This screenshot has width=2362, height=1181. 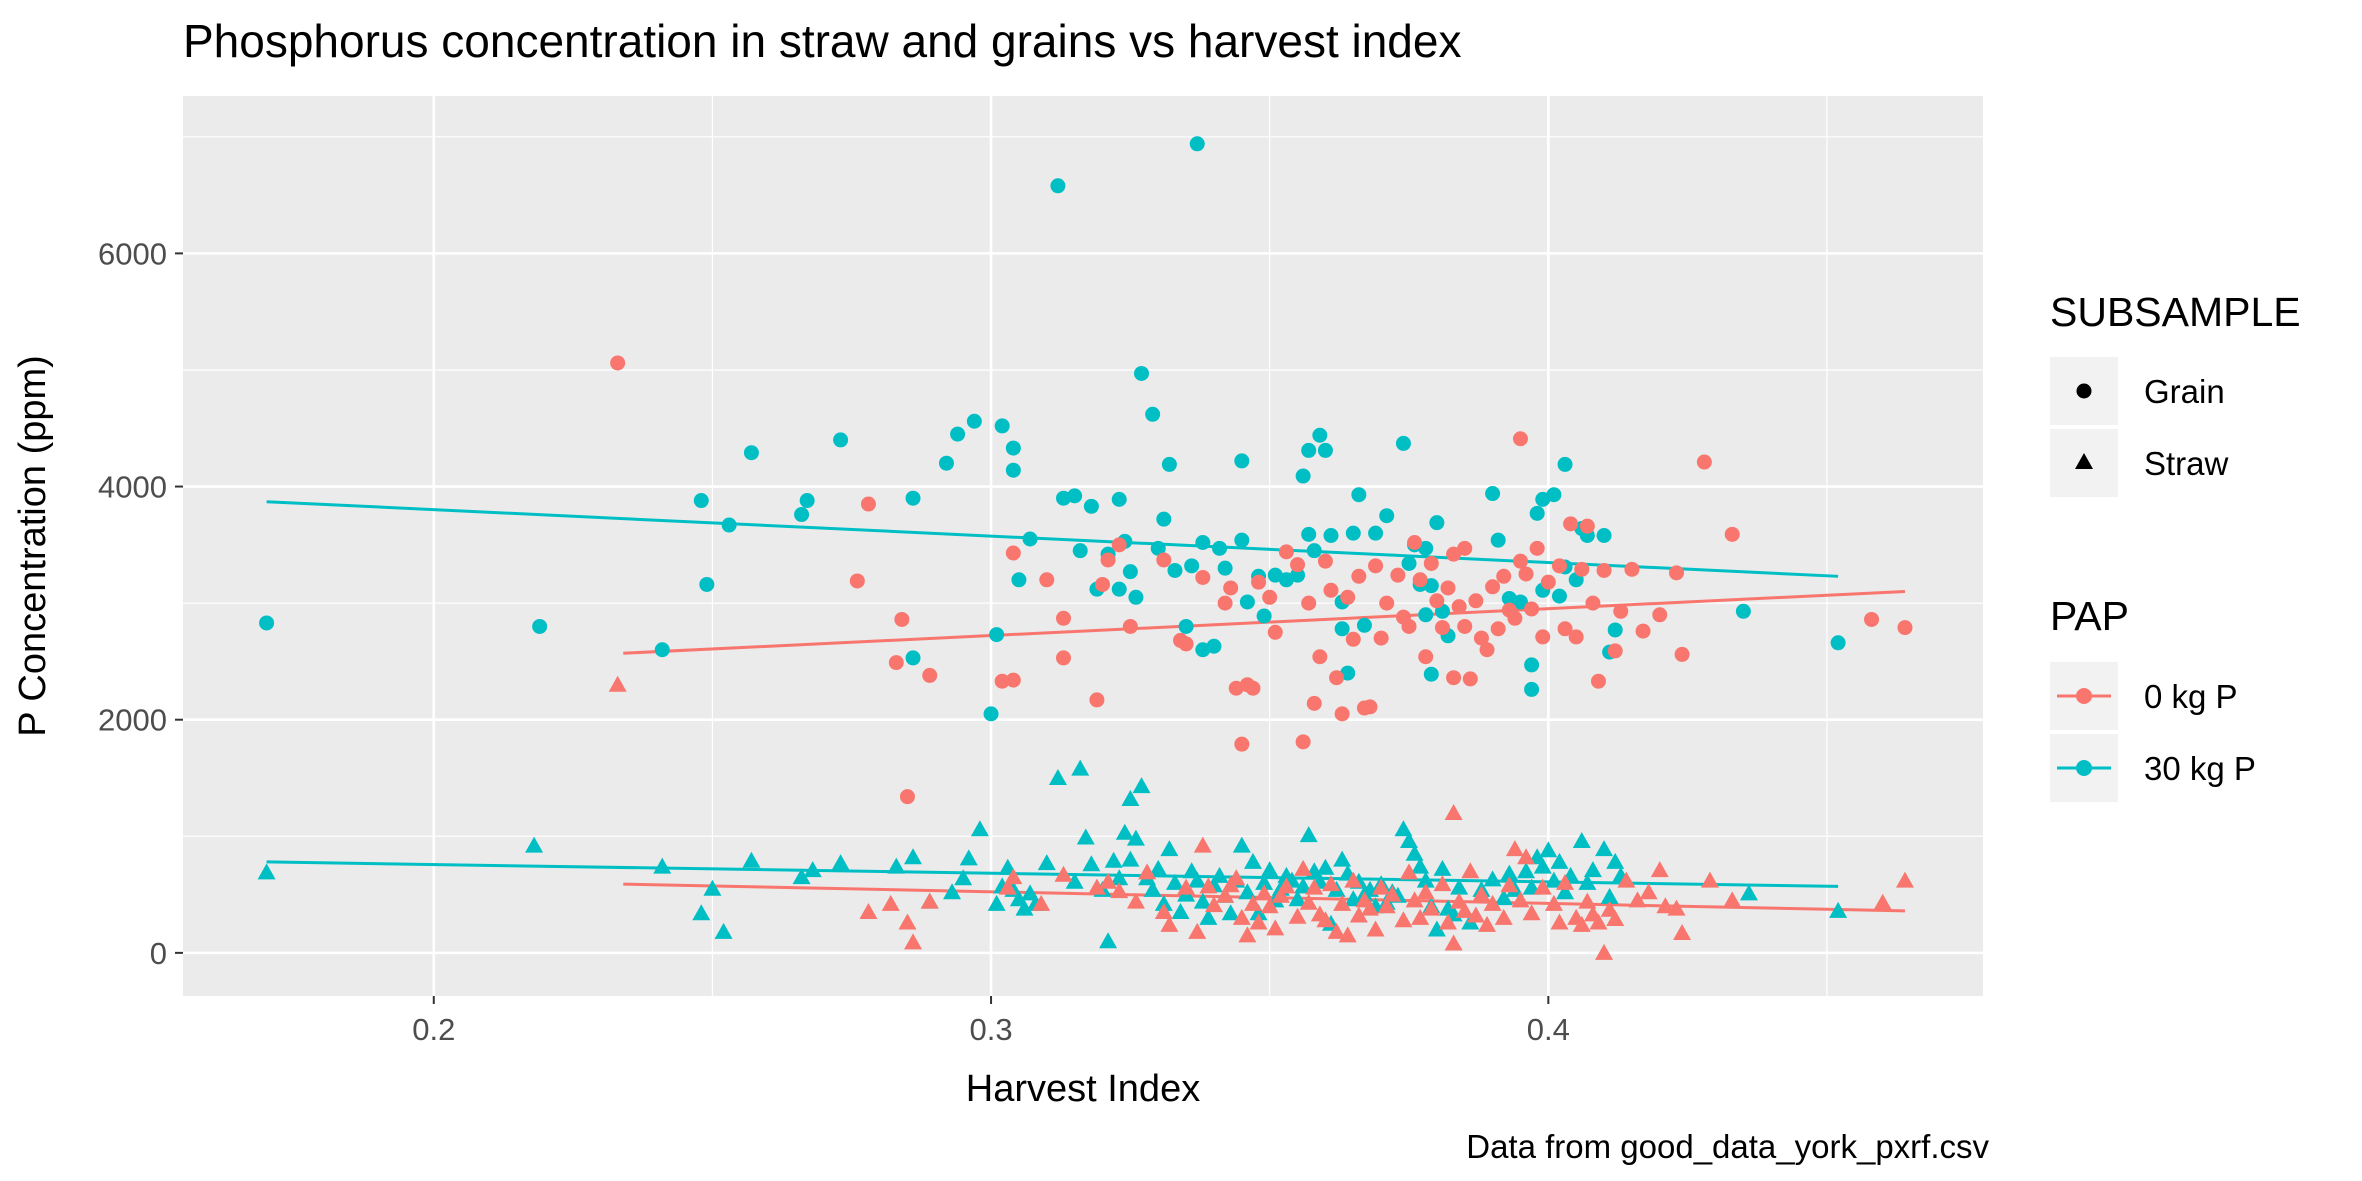 What do you see at coordinates (1083, 1089) in the screenshot?
I see `x-axis-label: Harvest Index` at bounding box center [1083, 1089].